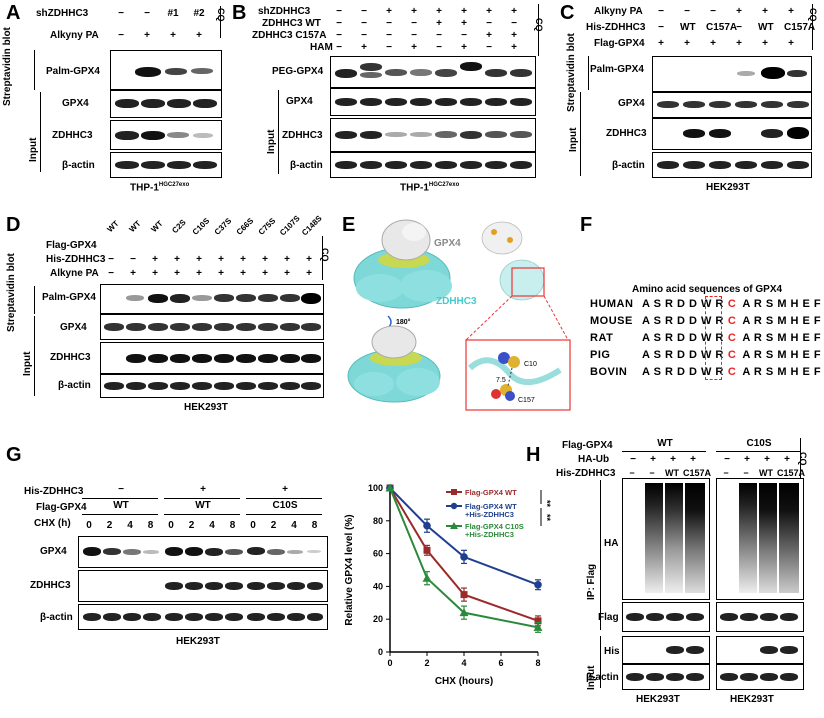 The height and width of the screenshot is (718, 824). What do you see at coordinates (160, 188) in the screenshot?
I see `cell-caption-a: THP-1HGC27exo` at bounding box center [160, 188].